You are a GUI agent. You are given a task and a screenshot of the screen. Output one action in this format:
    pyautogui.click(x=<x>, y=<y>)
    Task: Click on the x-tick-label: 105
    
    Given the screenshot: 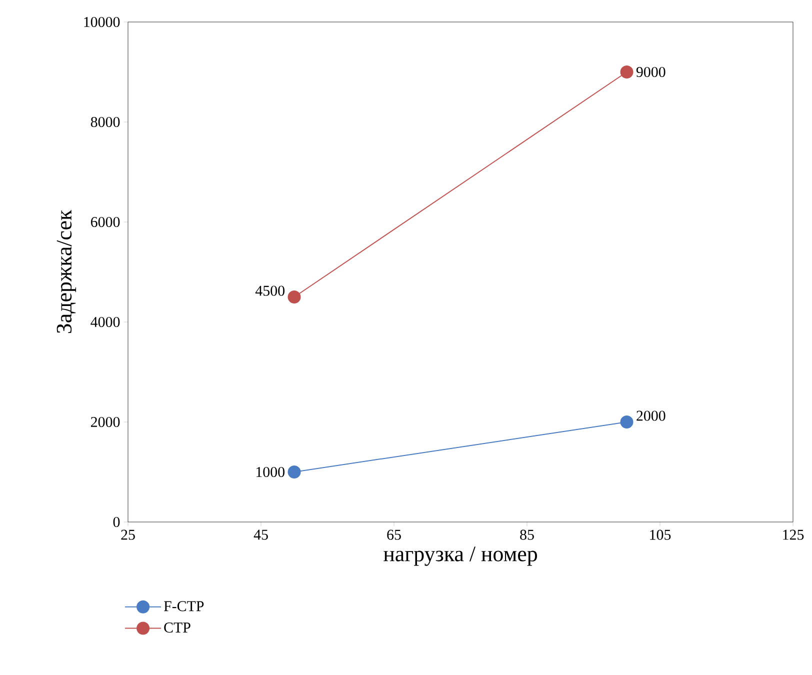 What is the action you would take?
    pyautogui.click(x=660, y=535)
    